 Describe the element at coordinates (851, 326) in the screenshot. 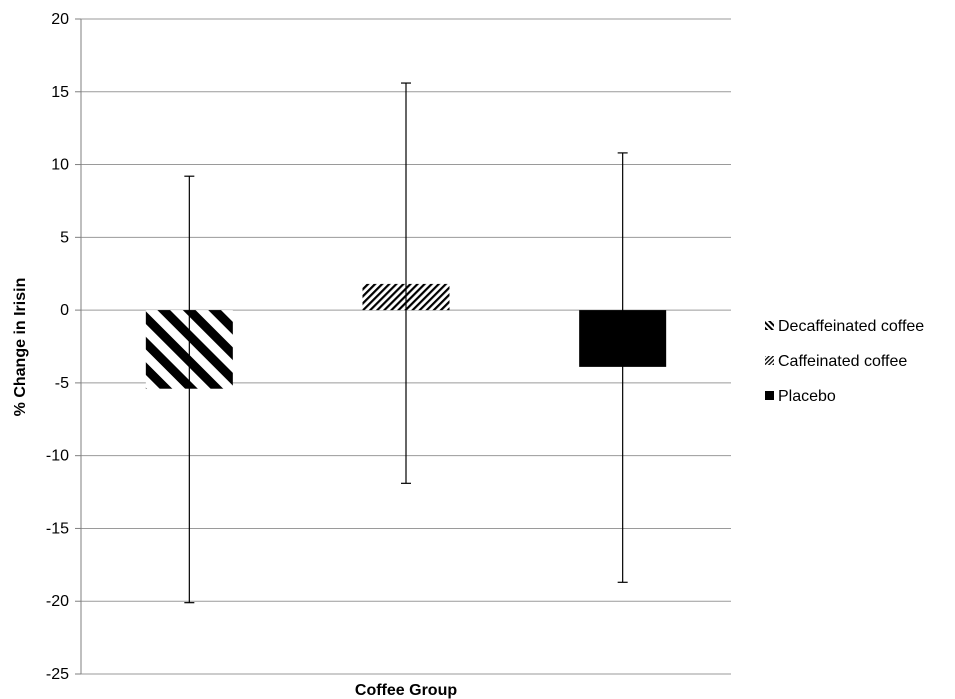

I see `legend-label: Decaffeinated coffee` at that location.